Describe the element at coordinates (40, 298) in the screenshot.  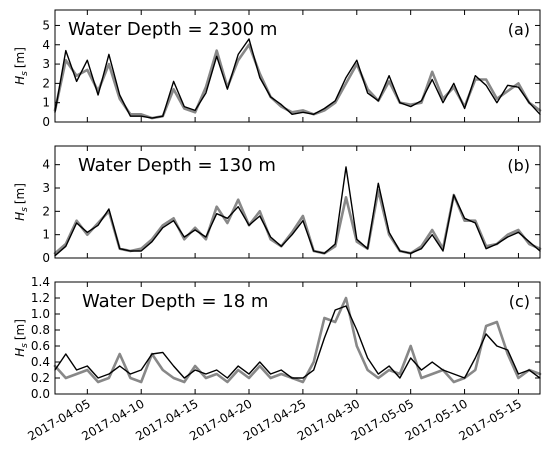
I see `y-tick-label: 1.2` at that location.